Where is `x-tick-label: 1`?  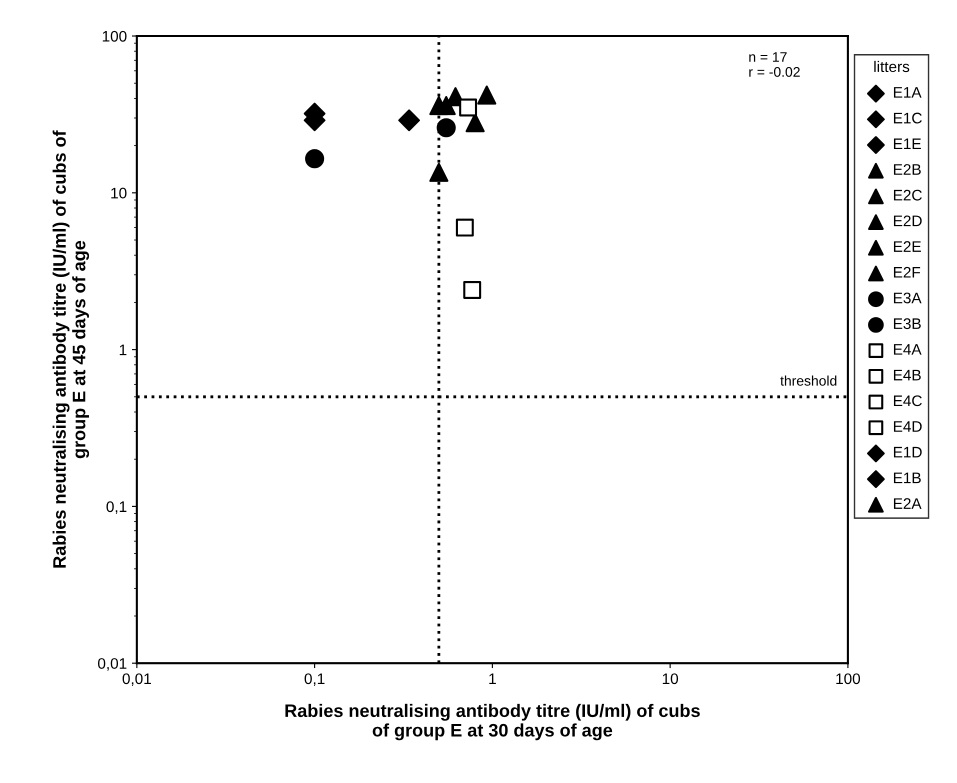
x-tick-label: 1 is located at coordinates (492, 678).